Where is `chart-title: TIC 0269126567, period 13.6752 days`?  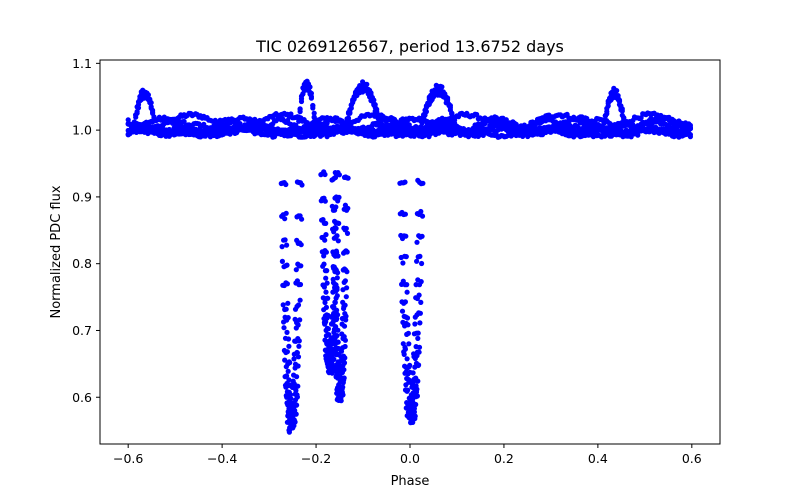
chart-title: TIC 0269126567, period 13.6752 days is located at coordinates (409, 46).